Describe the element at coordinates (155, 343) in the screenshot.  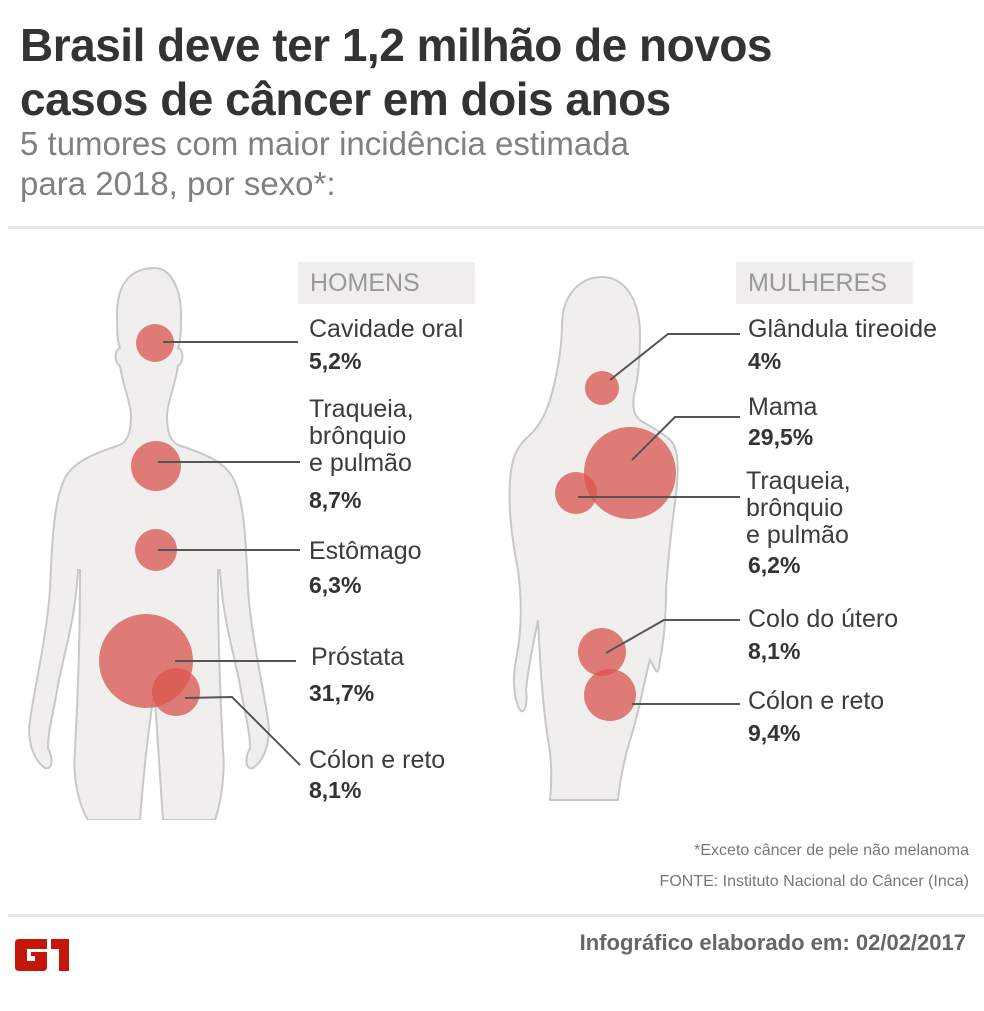
I see `bubble-cavidade-oral` at that location.